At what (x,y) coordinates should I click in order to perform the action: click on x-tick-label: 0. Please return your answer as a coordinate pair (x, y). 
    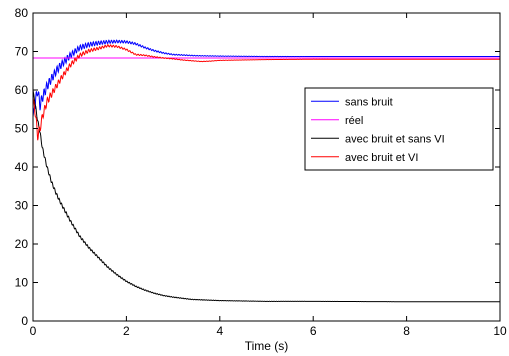
    Looking at the image, I should click on (33, 331).